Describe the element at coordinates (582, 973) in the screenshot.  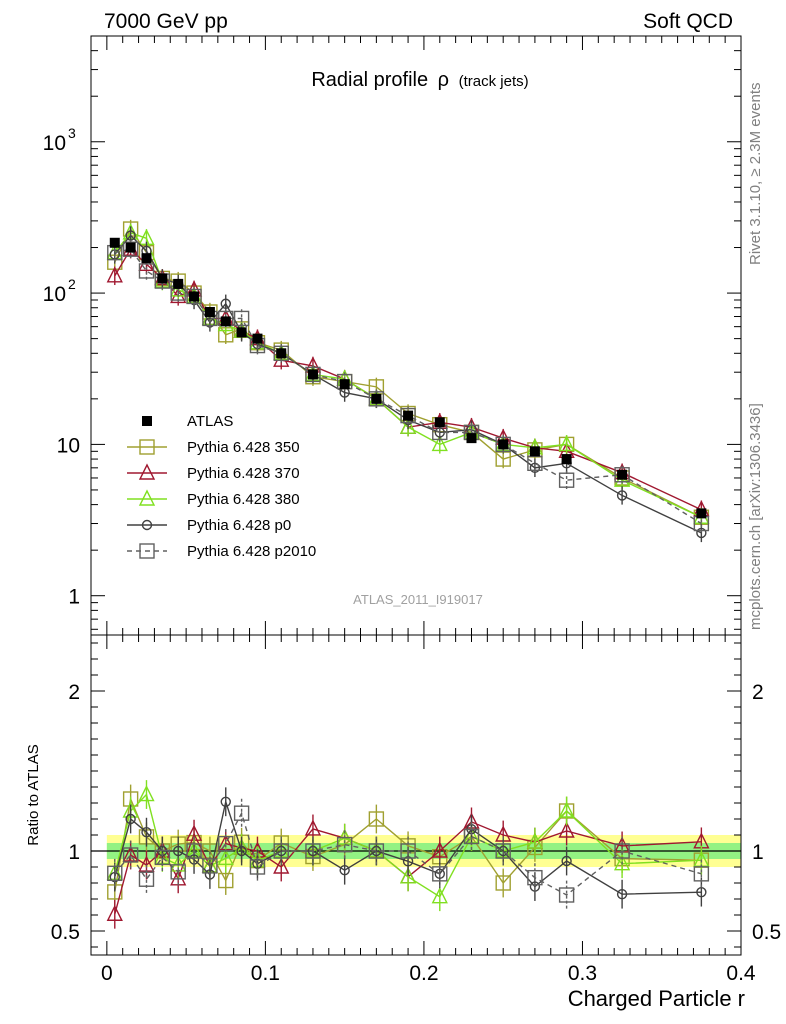
I see `x-tick-label: 0.3` at that location.